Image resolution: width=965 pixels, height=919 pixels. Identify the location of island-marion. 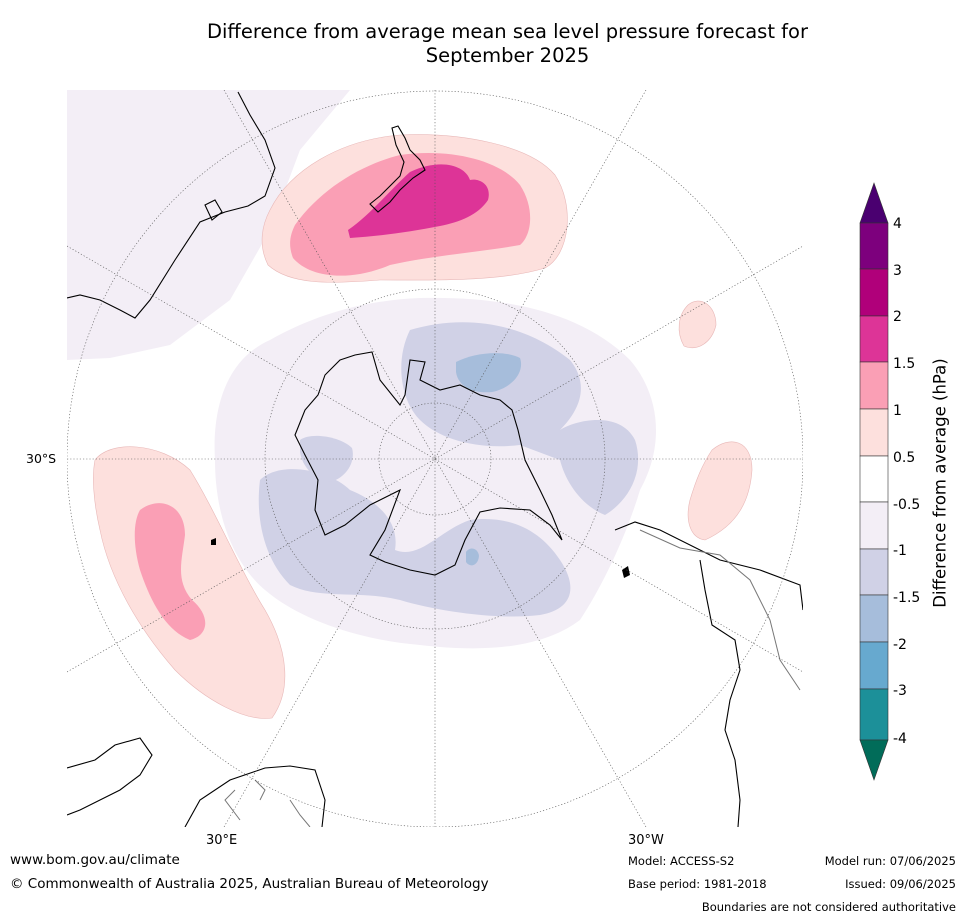
(213, 541).